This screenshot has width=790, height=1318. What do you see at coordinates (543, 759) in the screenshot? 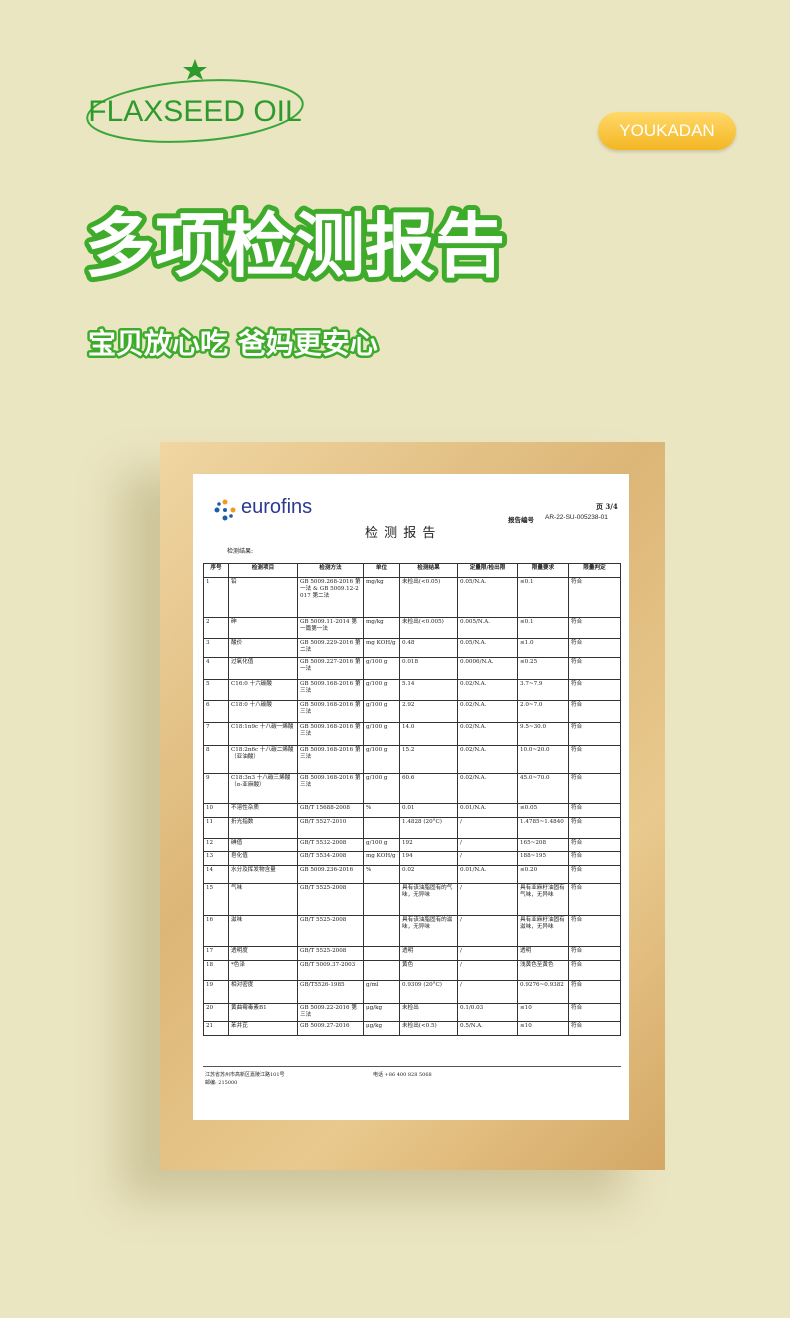
I see `table-cell: 10.0~20.0` at bounding box center [543, 759].